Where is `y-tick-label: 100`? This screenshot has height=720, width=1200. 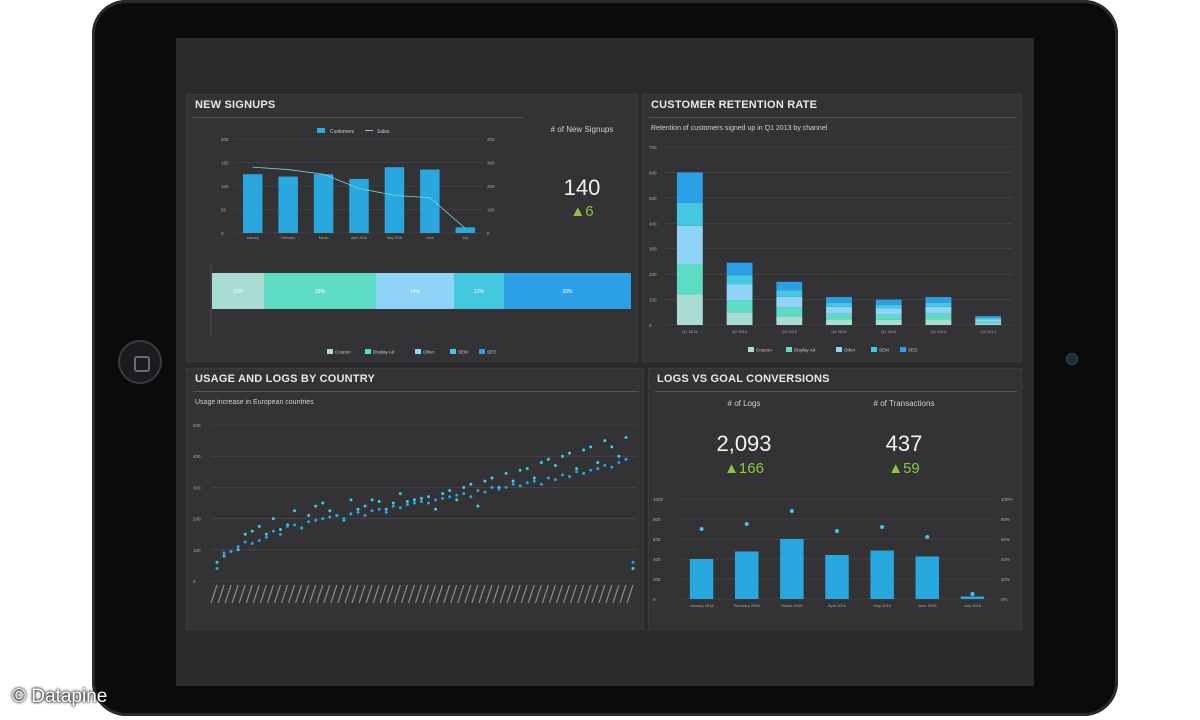
y-tick-label: 100 is located at coordinates (653, 300).